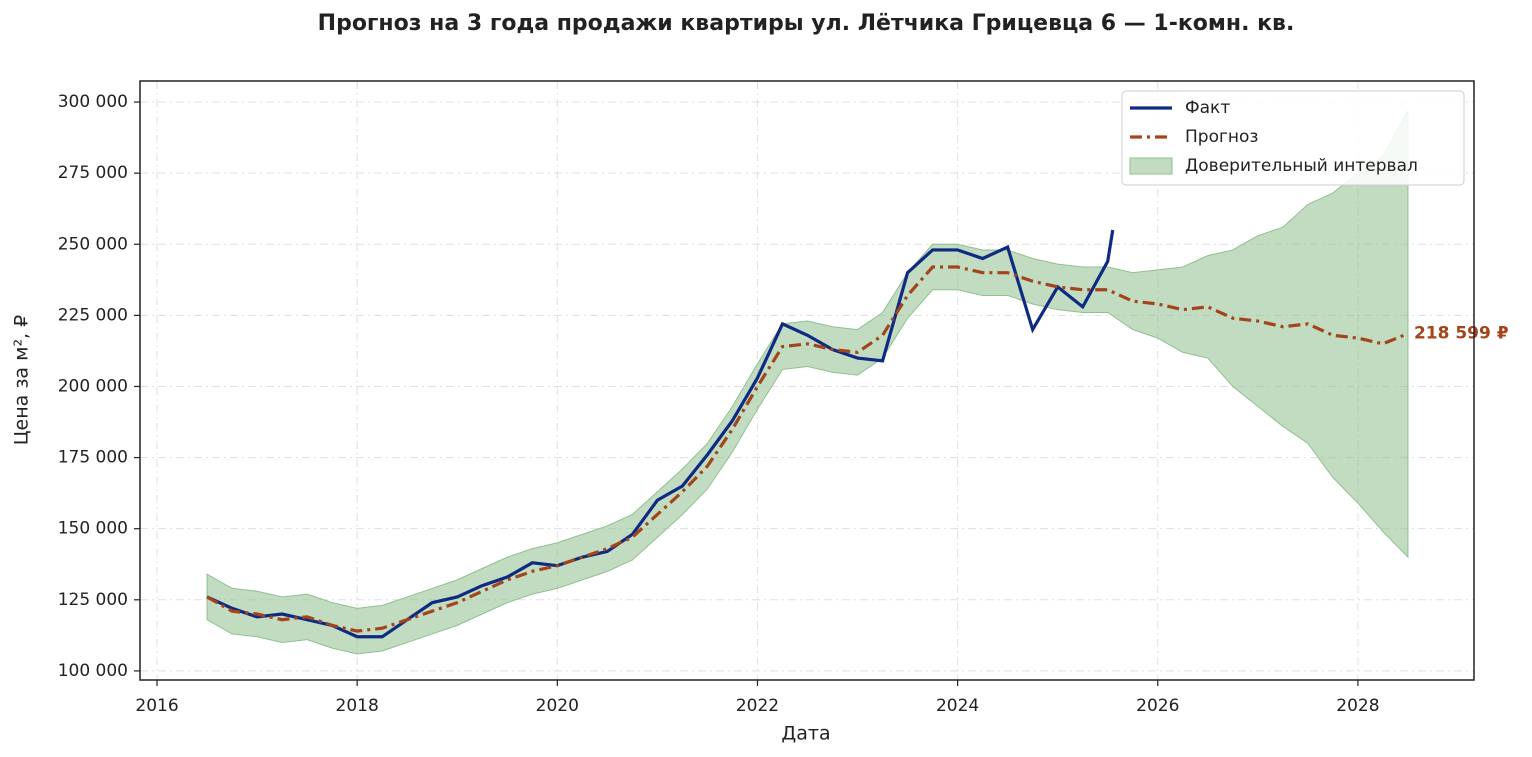 Image resolution: width=1532 pixels, height=757 pixels. I want to click on legend-box, so click(1293, 138).